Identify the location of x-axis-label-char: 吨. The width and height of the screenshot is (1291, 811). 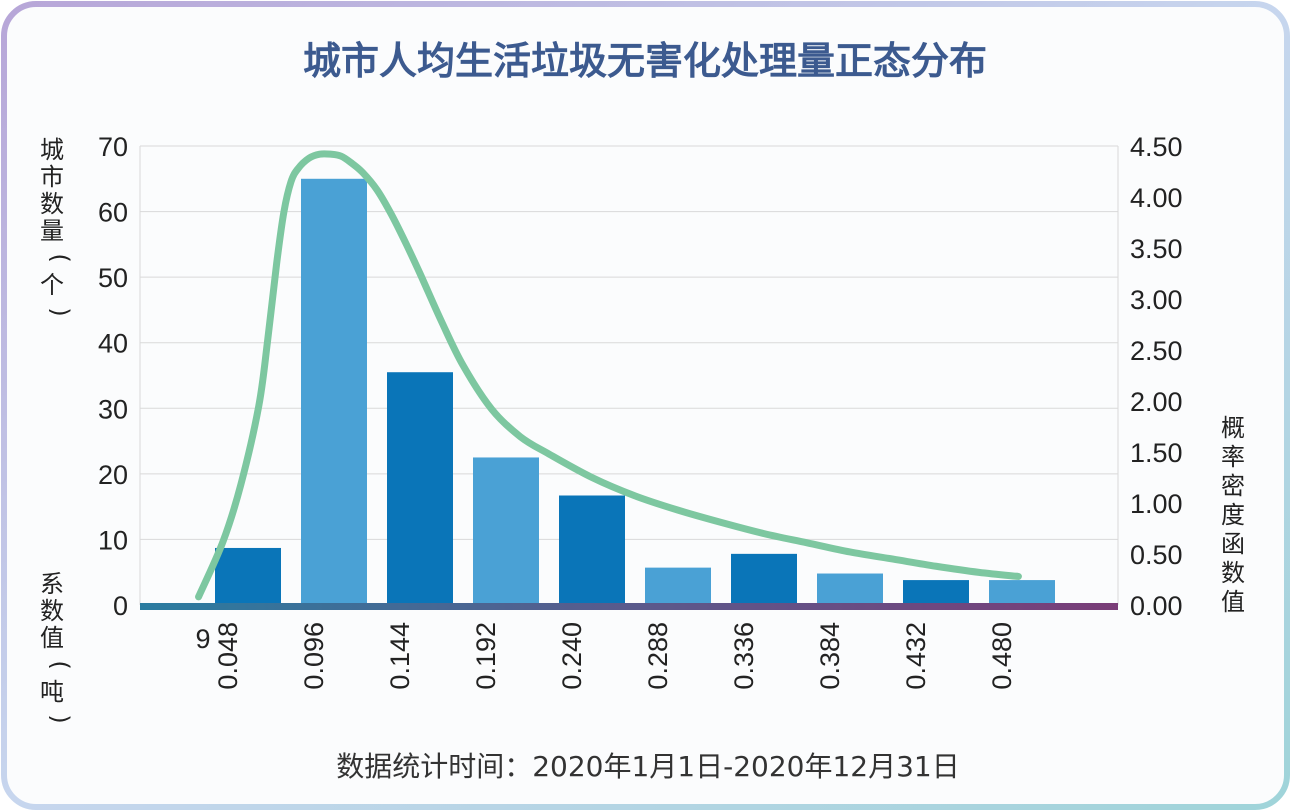
(52, 692).